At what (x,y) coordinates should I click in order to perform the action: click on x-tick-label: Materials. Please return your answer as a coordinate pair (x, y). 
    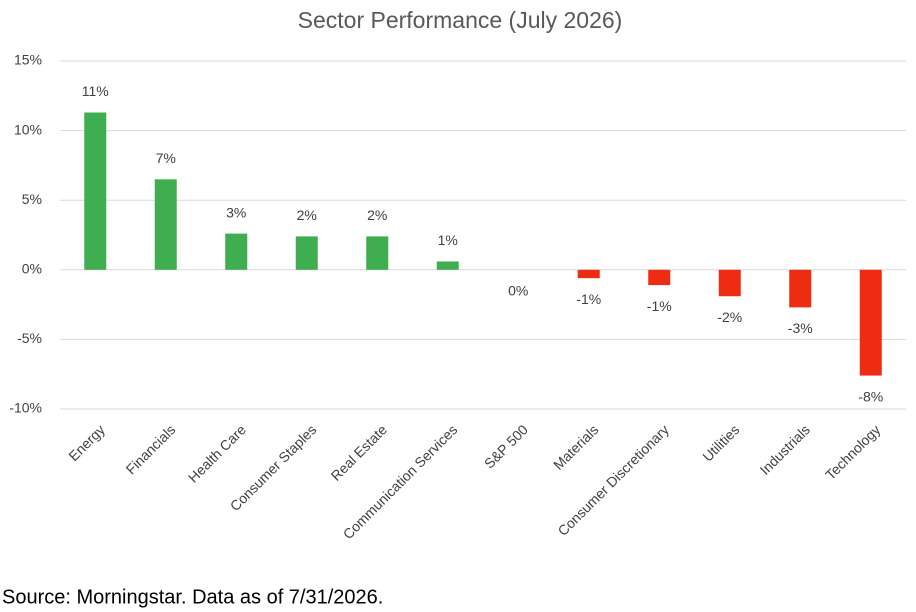
    Looking at the image, I should click on (575, 446).